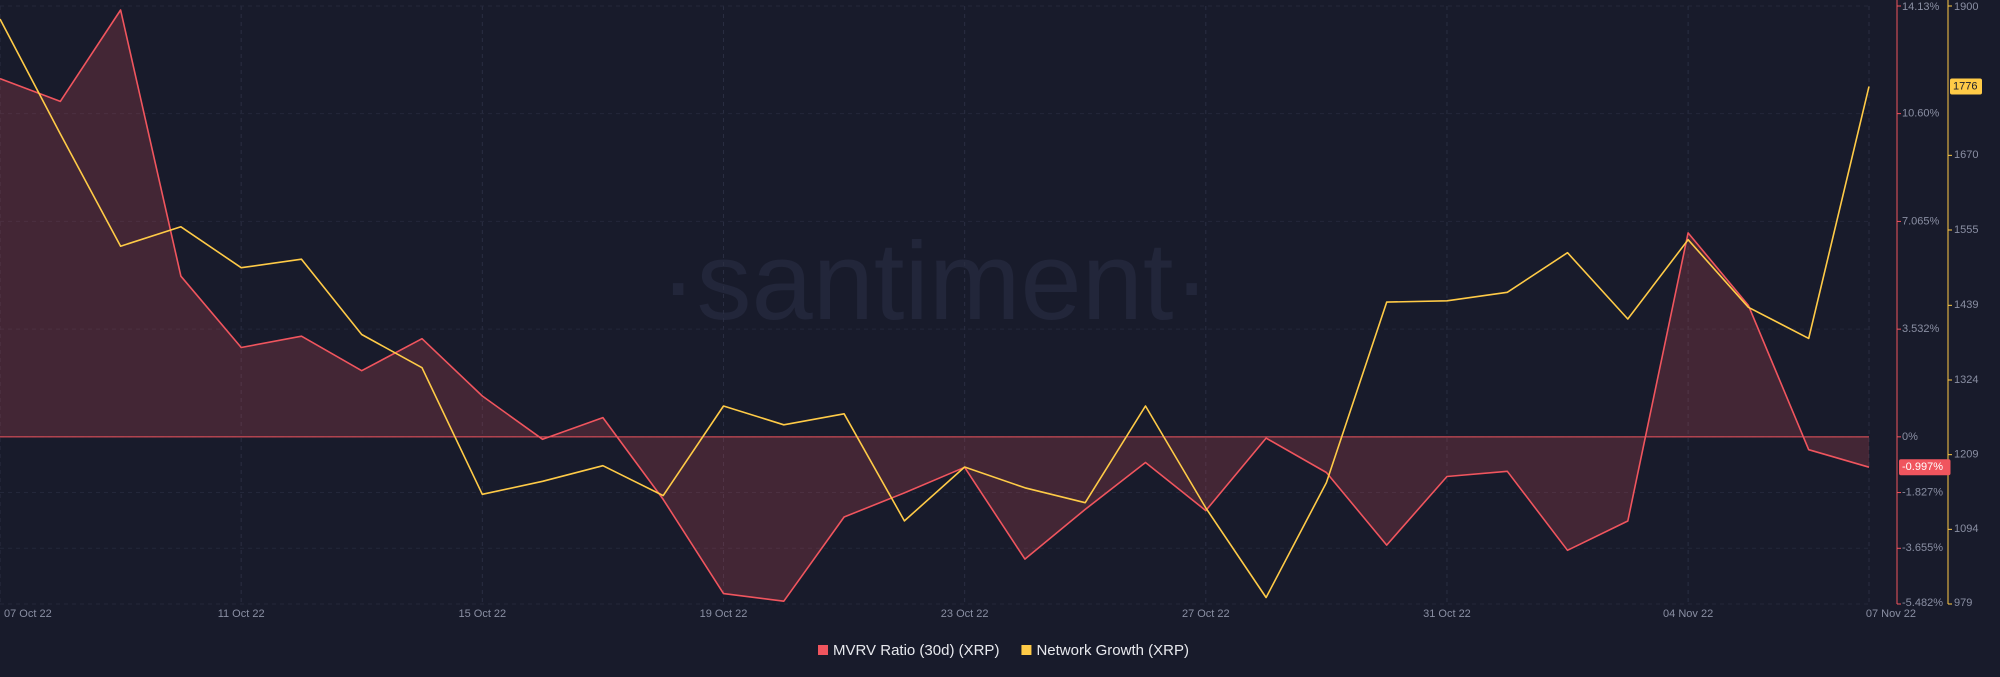 The image size is (2000, 677). What do you see at coordinates (1966, 305) in the screenshot?
I see `y2-tick-label: 1439` at bounding box center [1966, 305].